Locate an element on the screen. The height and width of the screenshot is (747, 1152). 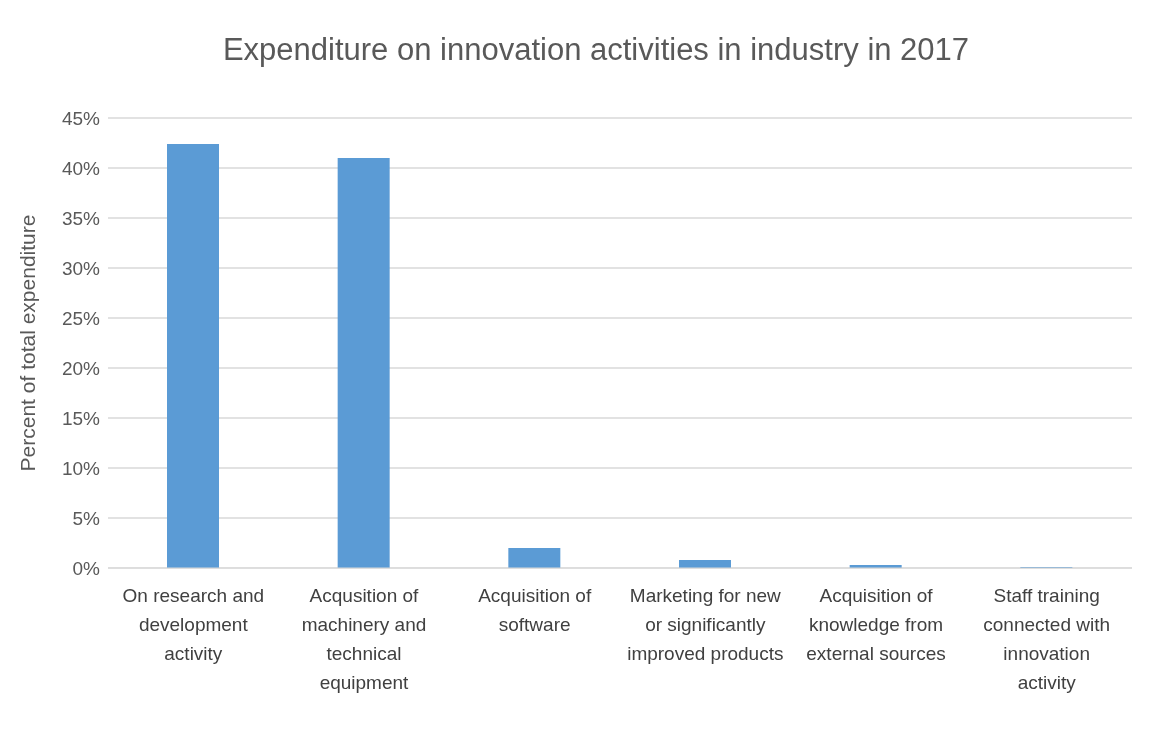
y-tick-label: 45% is located at coordinates (81, 118).